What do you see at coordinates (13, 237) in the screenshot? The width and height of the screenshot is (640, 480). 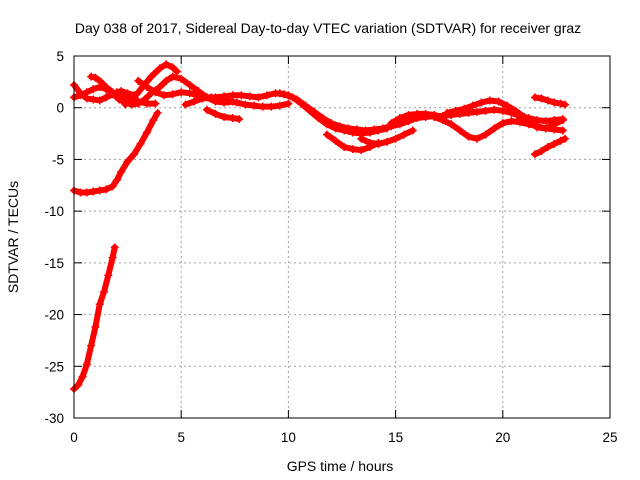 I see `y-axis-label: SDTVAR / TECUs` at bounding box center [13, 237].